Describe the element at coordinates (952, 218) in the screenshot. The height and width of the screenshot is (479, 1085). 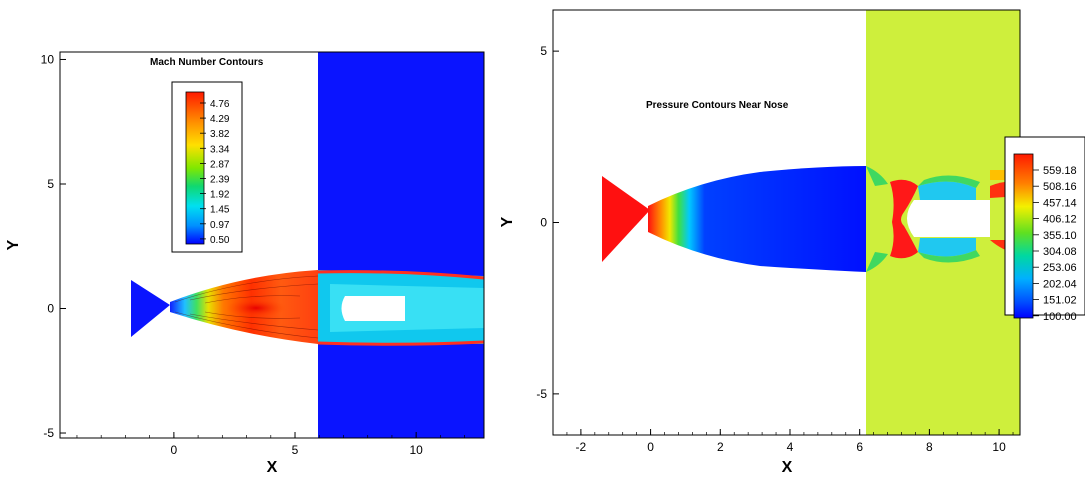
I see `nose-body` at that location.